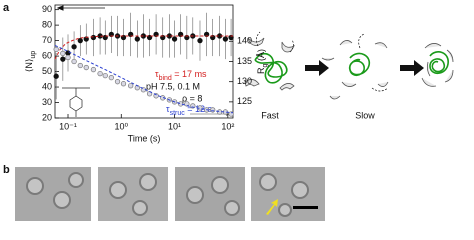  What do you see at coordinates (47, 102) in the screenshot?
I see `y-tick-label: 30` at bounding box center [47, 102].